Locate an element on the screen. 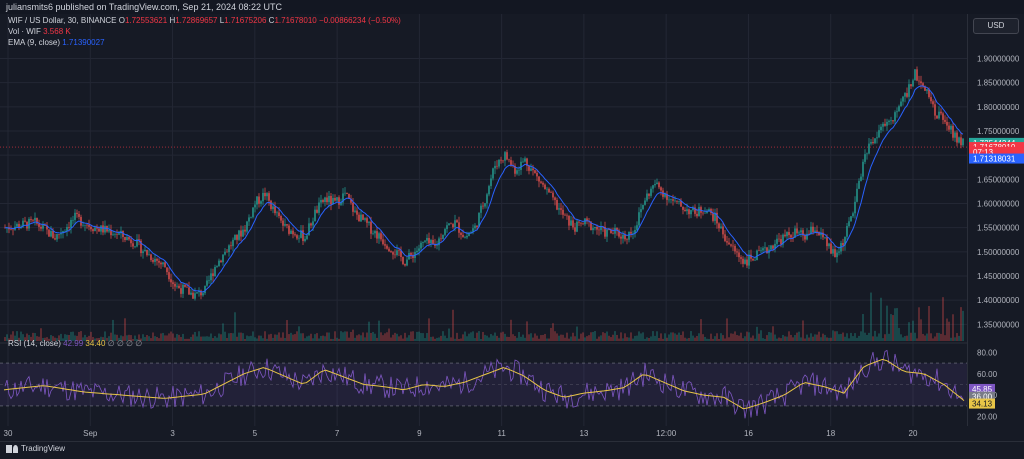 The width and height of the screenshot is (1024, 459). currency-button: USD is located at coordinates (996, 26).